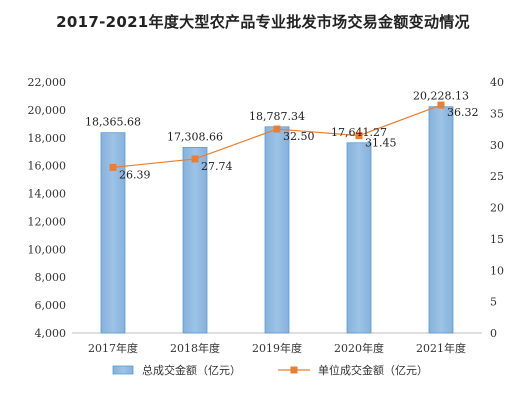 This screenshot has width=526, height=401. What do you see at coordinates (113, 348) in the screenshot?
I see `x-tick-label: 2017年度` at bounding box center [113, 348].